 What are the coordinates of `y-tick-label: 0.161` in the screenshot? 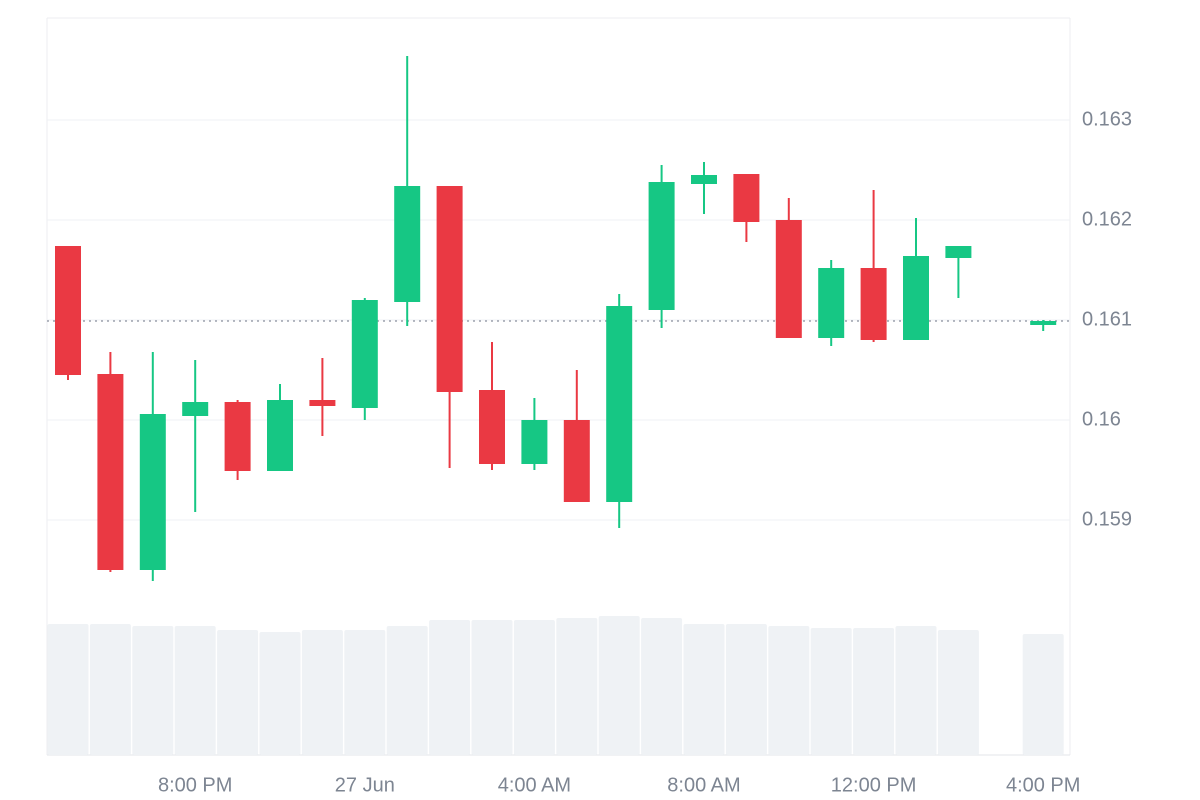 It's located at (1107, 319).